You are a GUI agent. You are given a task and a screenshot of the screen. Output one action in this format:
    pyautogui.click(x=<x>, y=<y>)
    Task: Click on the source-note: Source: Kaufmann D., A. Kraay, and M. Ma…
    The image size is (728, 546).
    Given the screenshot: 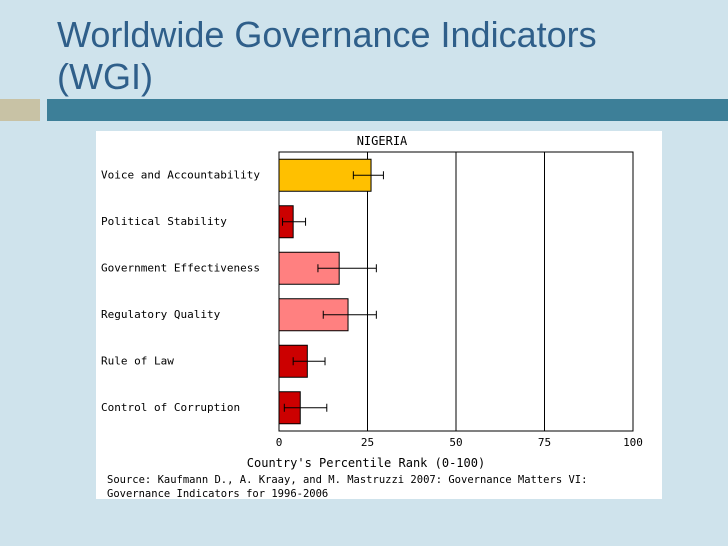 What is the action you would take?
    pyautogui.click(x=347, y=487)
    